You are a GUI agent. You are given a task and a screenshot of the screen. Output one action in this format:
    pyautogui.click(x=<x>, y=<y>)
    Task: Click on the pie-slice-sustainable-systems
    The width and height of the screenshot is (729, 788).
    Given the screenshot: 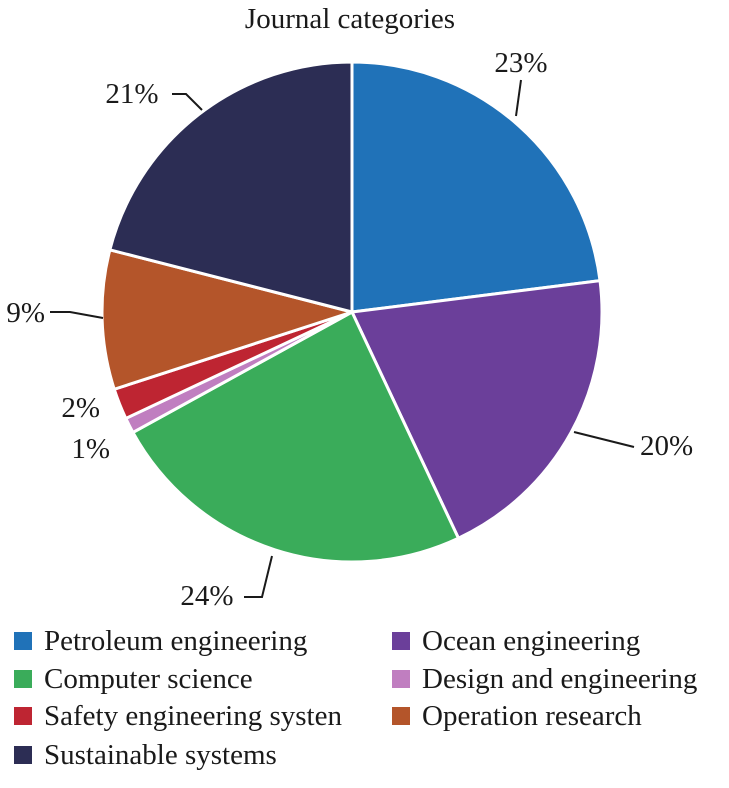 What is the action you would take?
    pyautogui.click(x=231, y=187)
    